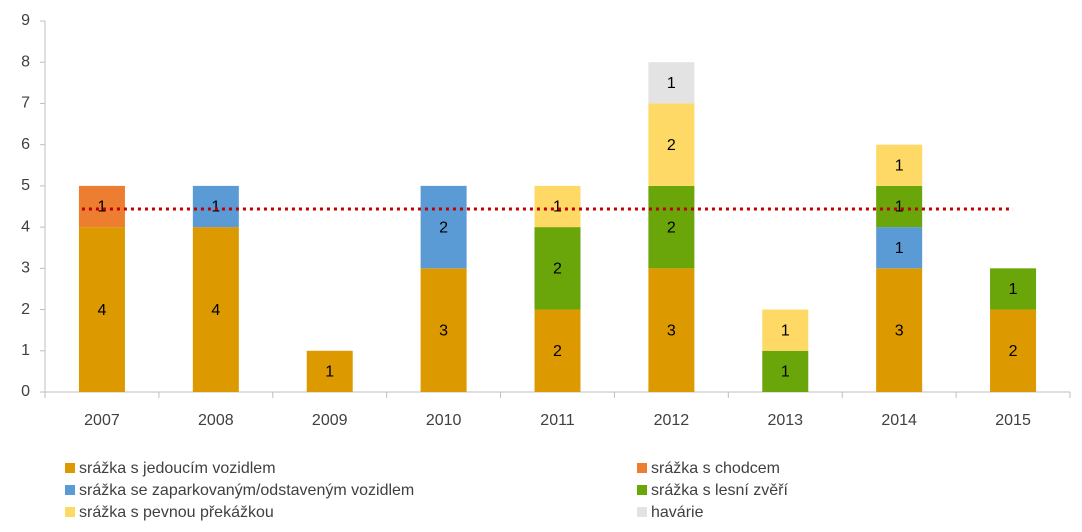 The image size is (1082, 532). I want to click on y-tick-label: 8, so click(25, 61).